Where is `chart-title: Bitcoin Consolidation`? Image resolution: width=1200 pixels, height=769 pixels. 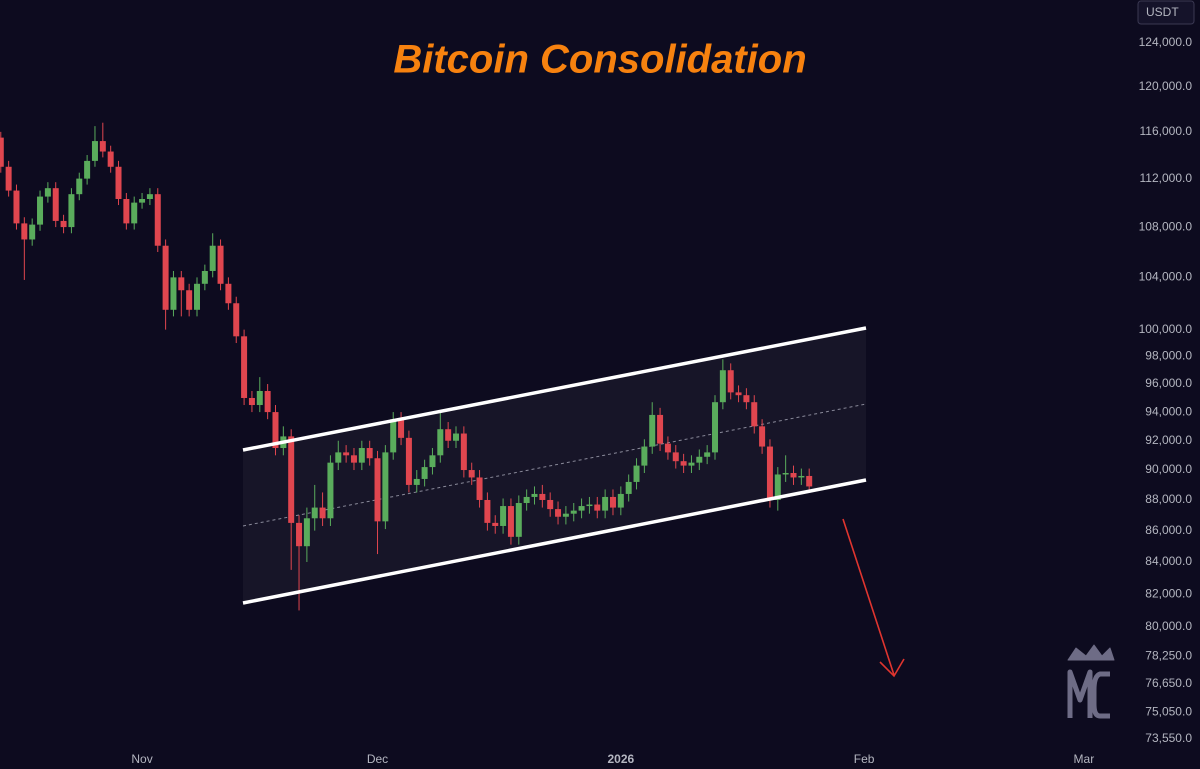
chart-title: Bitcoin Consolidation is located at coordinates (599, 60).